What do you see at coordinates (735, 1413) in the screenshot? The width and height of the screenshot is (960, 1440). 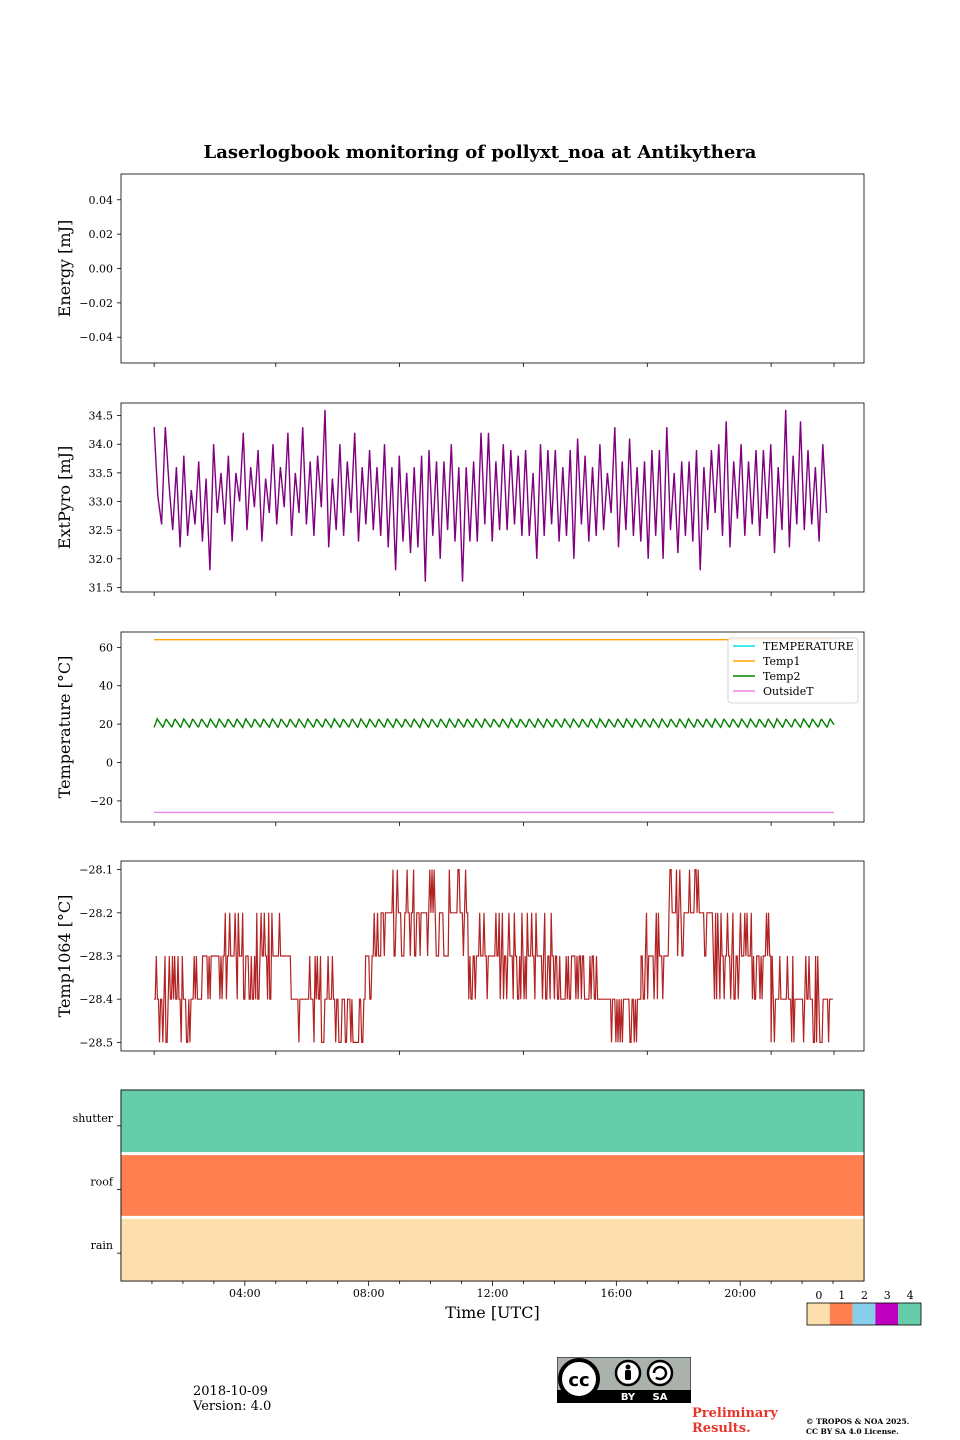 I see `preliminary-line-1: Preliminary` at bounding box center [735, 1413].